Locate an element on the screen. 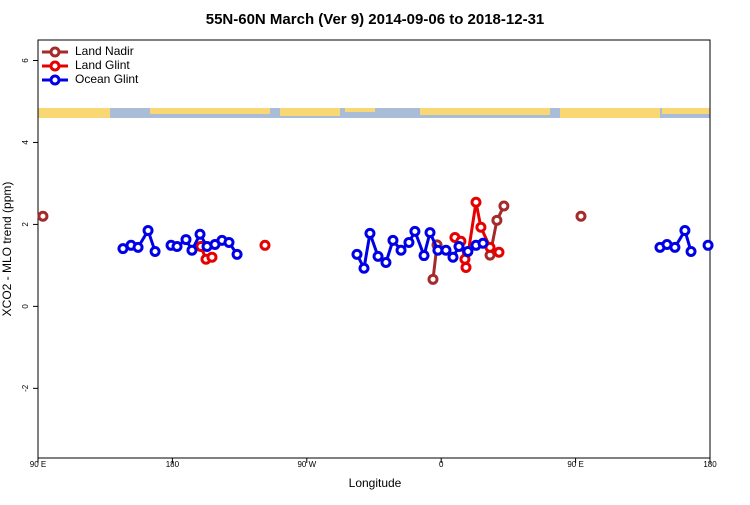  y-tick-label: 6 is located at coordinates (25, 60).